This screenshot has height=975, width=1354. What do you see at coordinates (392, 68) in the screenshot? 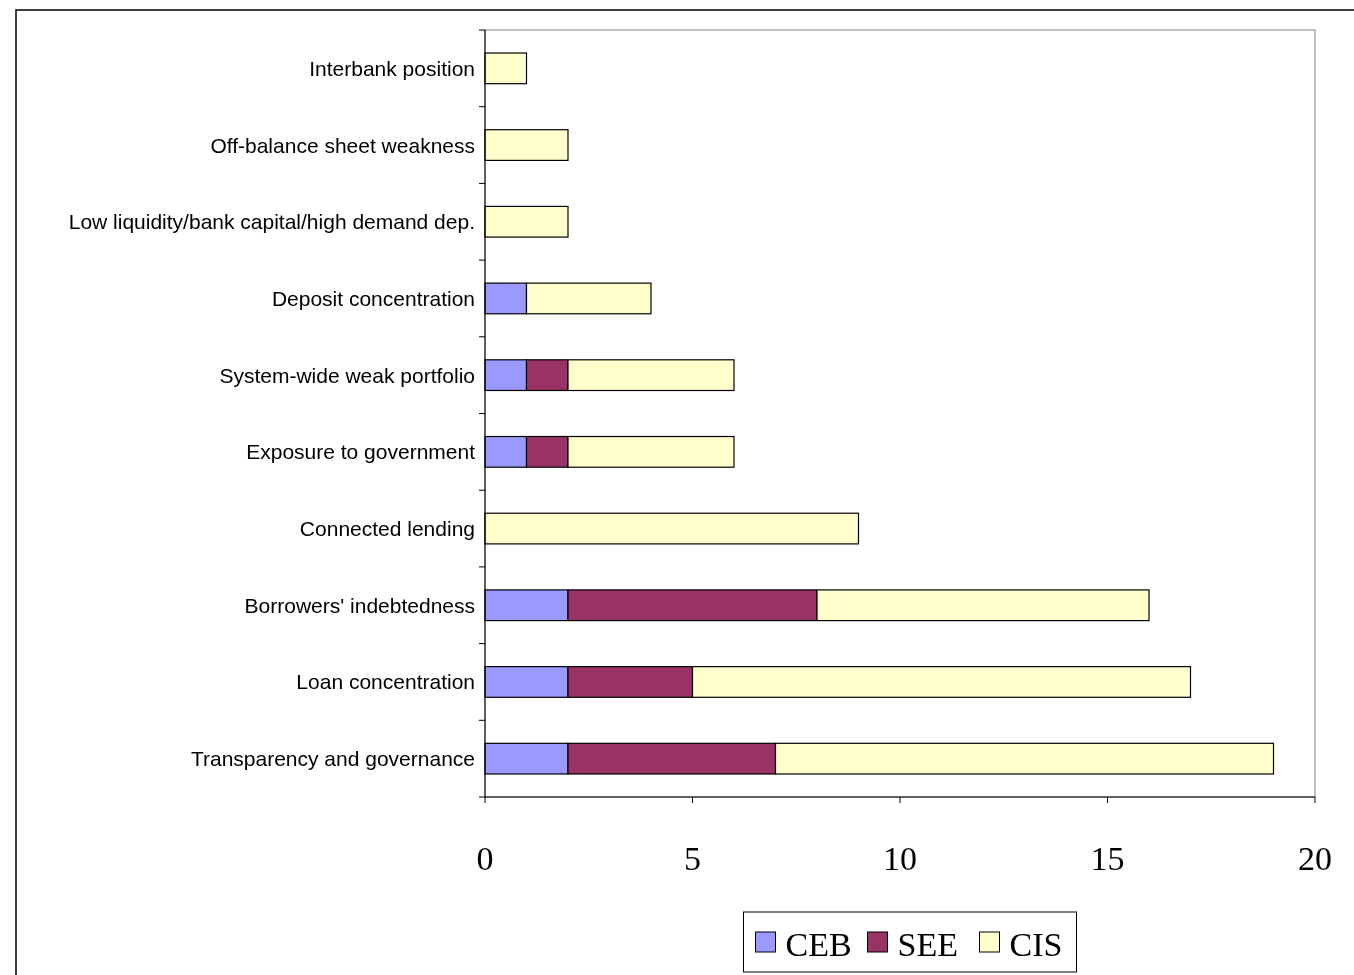
I see `y-tick-label: Interbank position` at bounding box center [392, 68].